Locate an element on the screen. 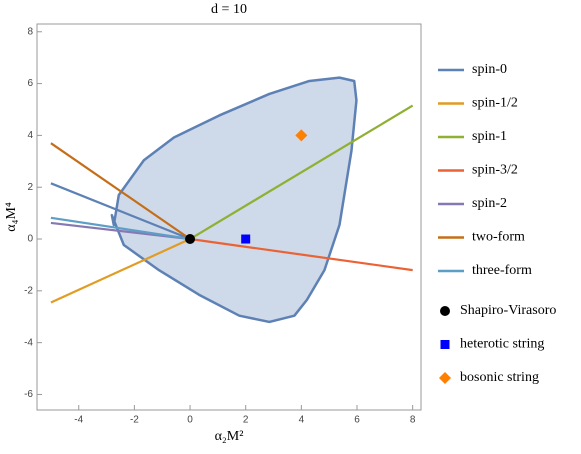 This screenshot has width=581, height=454. y-tick-label: 8 is located at coordinates (30, 31).